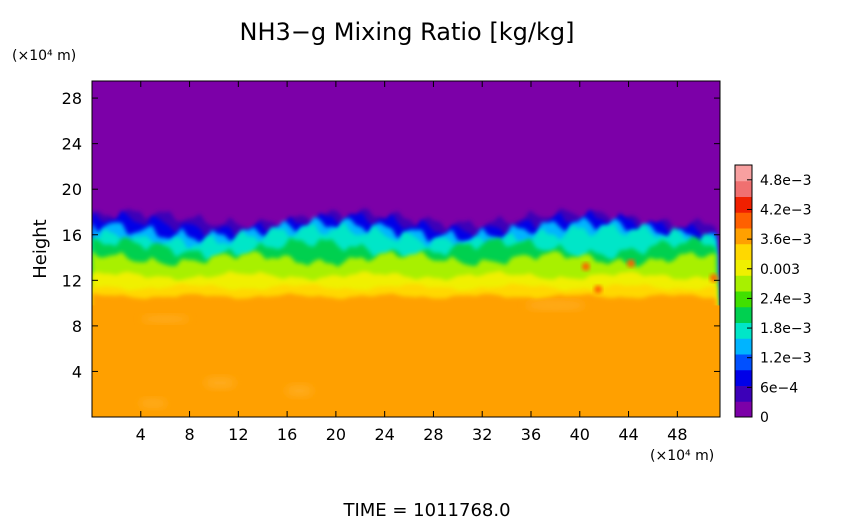 This screenshot has height=519, width=854. I want to click on x-tick-label: 4, so click(141, 434).